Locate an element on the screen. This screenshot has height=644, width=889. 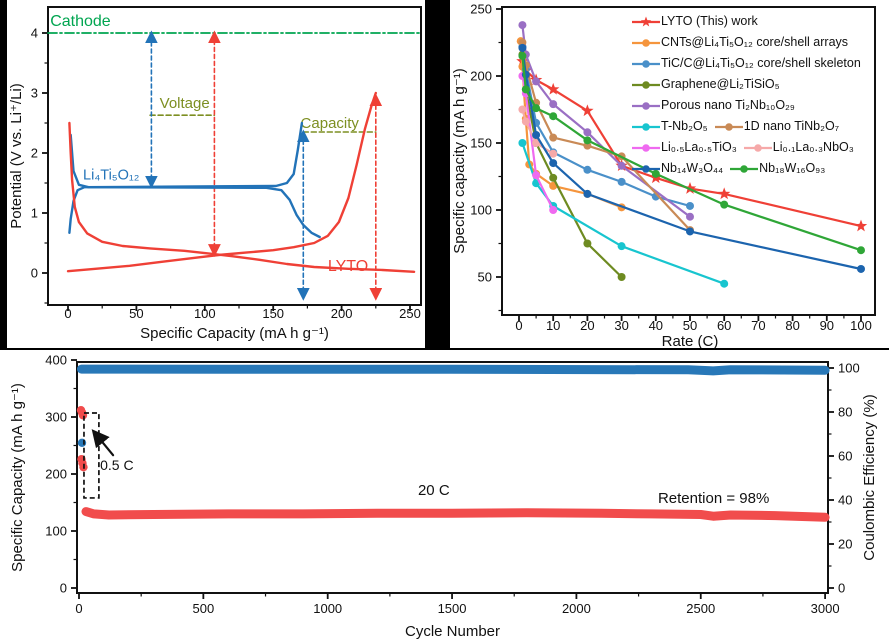
x-axis-title: Rate (C) is located at coordinates (690, 340).